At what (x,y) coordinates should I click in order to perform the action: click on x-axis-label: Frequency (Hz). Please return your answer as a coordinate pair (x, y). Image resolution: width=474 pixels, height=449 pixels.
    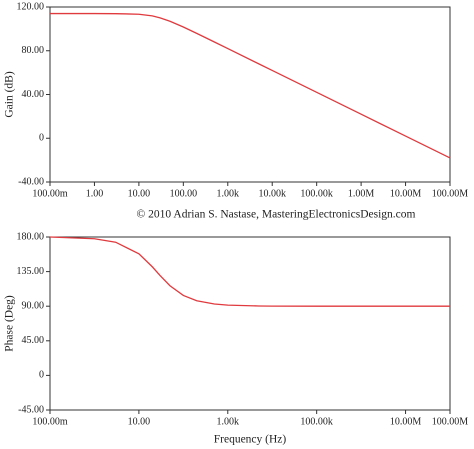
    Looking at the image, I should click on (250, 440).